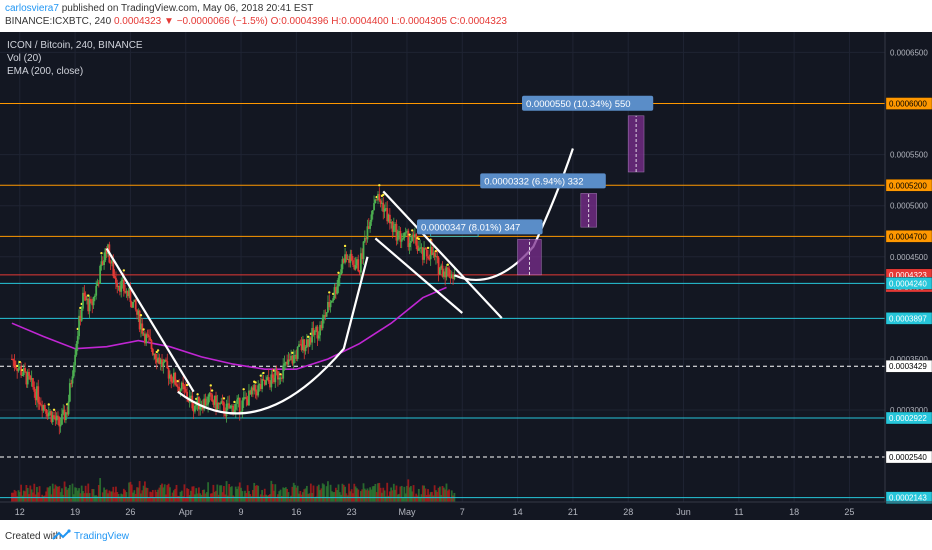  Describe the element at coordinates (32, 8) in the screenshot. I see `author-link: carlosviera7` at that location.